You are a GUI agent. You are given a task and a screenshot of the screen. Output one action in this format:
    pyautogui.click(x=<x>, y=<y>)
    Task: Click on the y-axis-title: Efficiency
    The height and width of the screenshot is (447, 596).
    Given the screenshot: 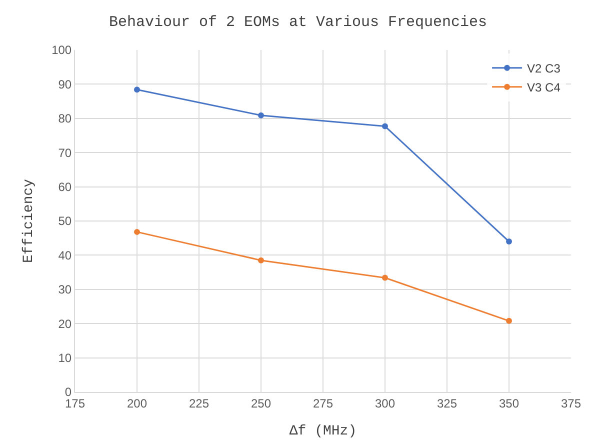 What is the action you would take?
    pyautogui.click(x=29, y=221)
    